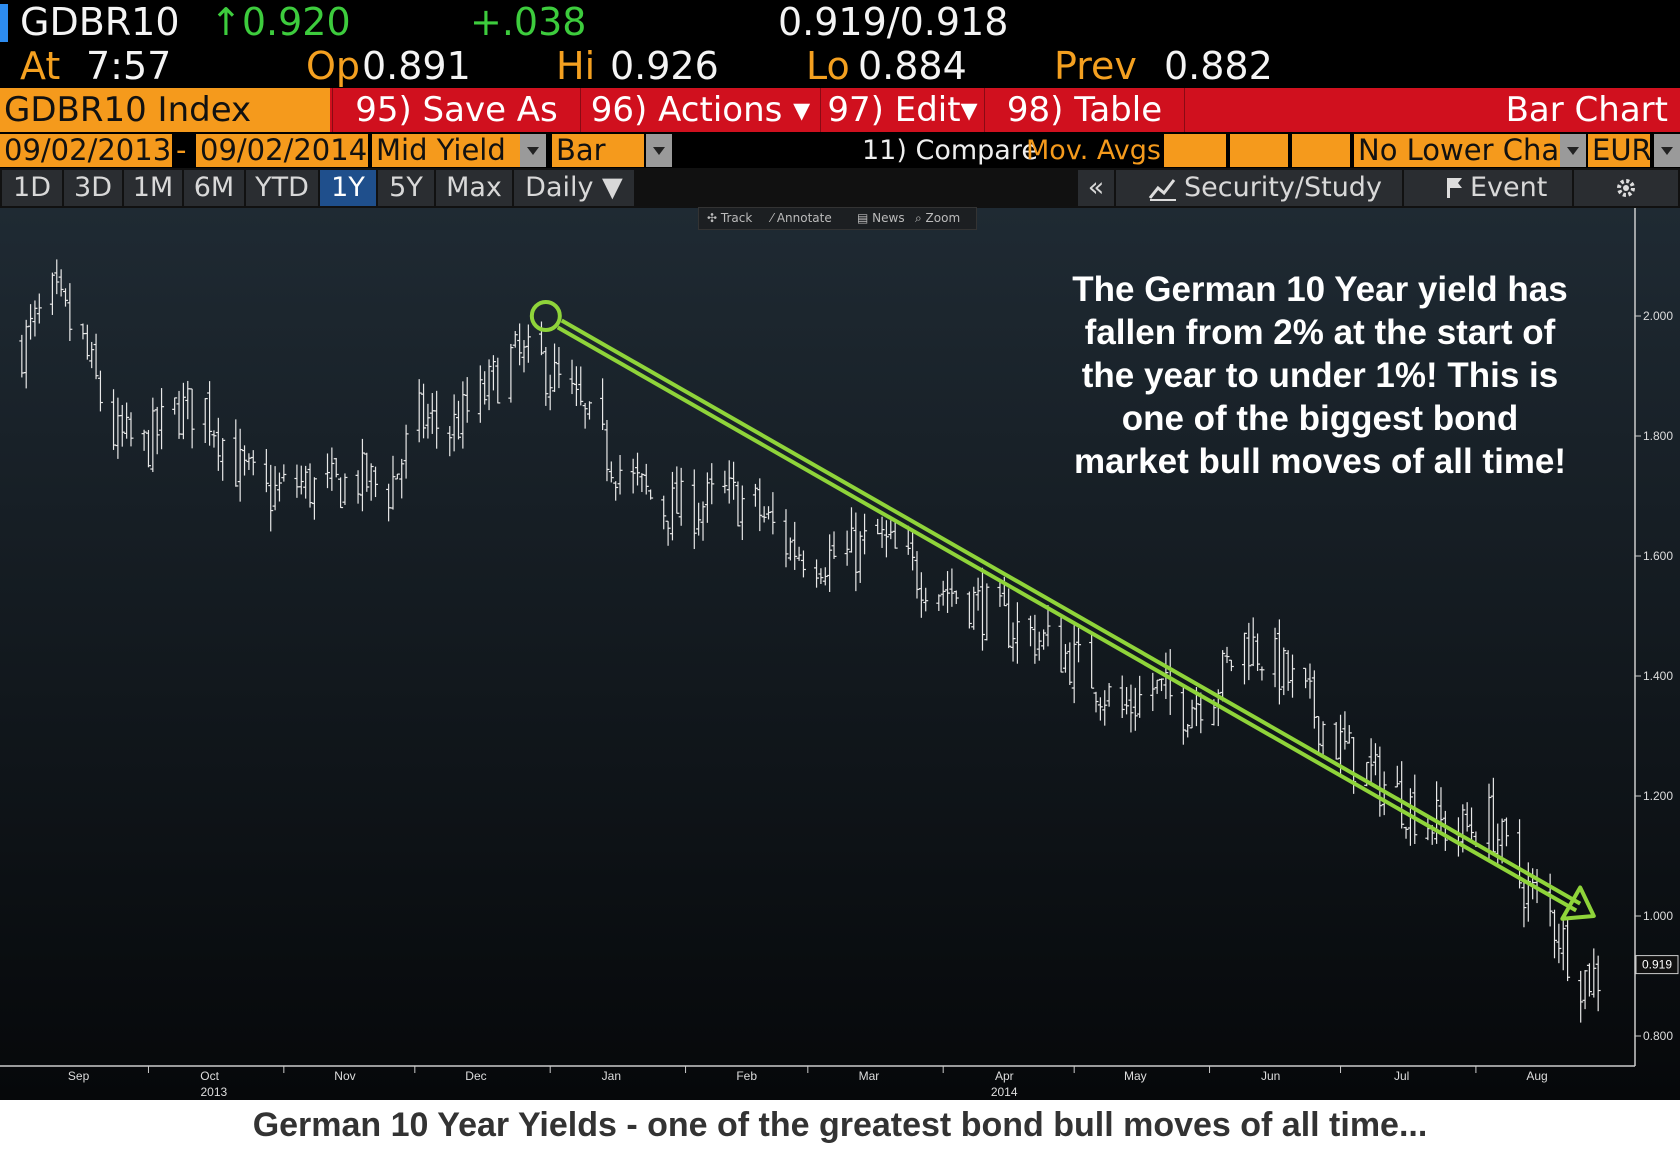  I want to click on security-field: GDBR10 Index, so click(165, 110).